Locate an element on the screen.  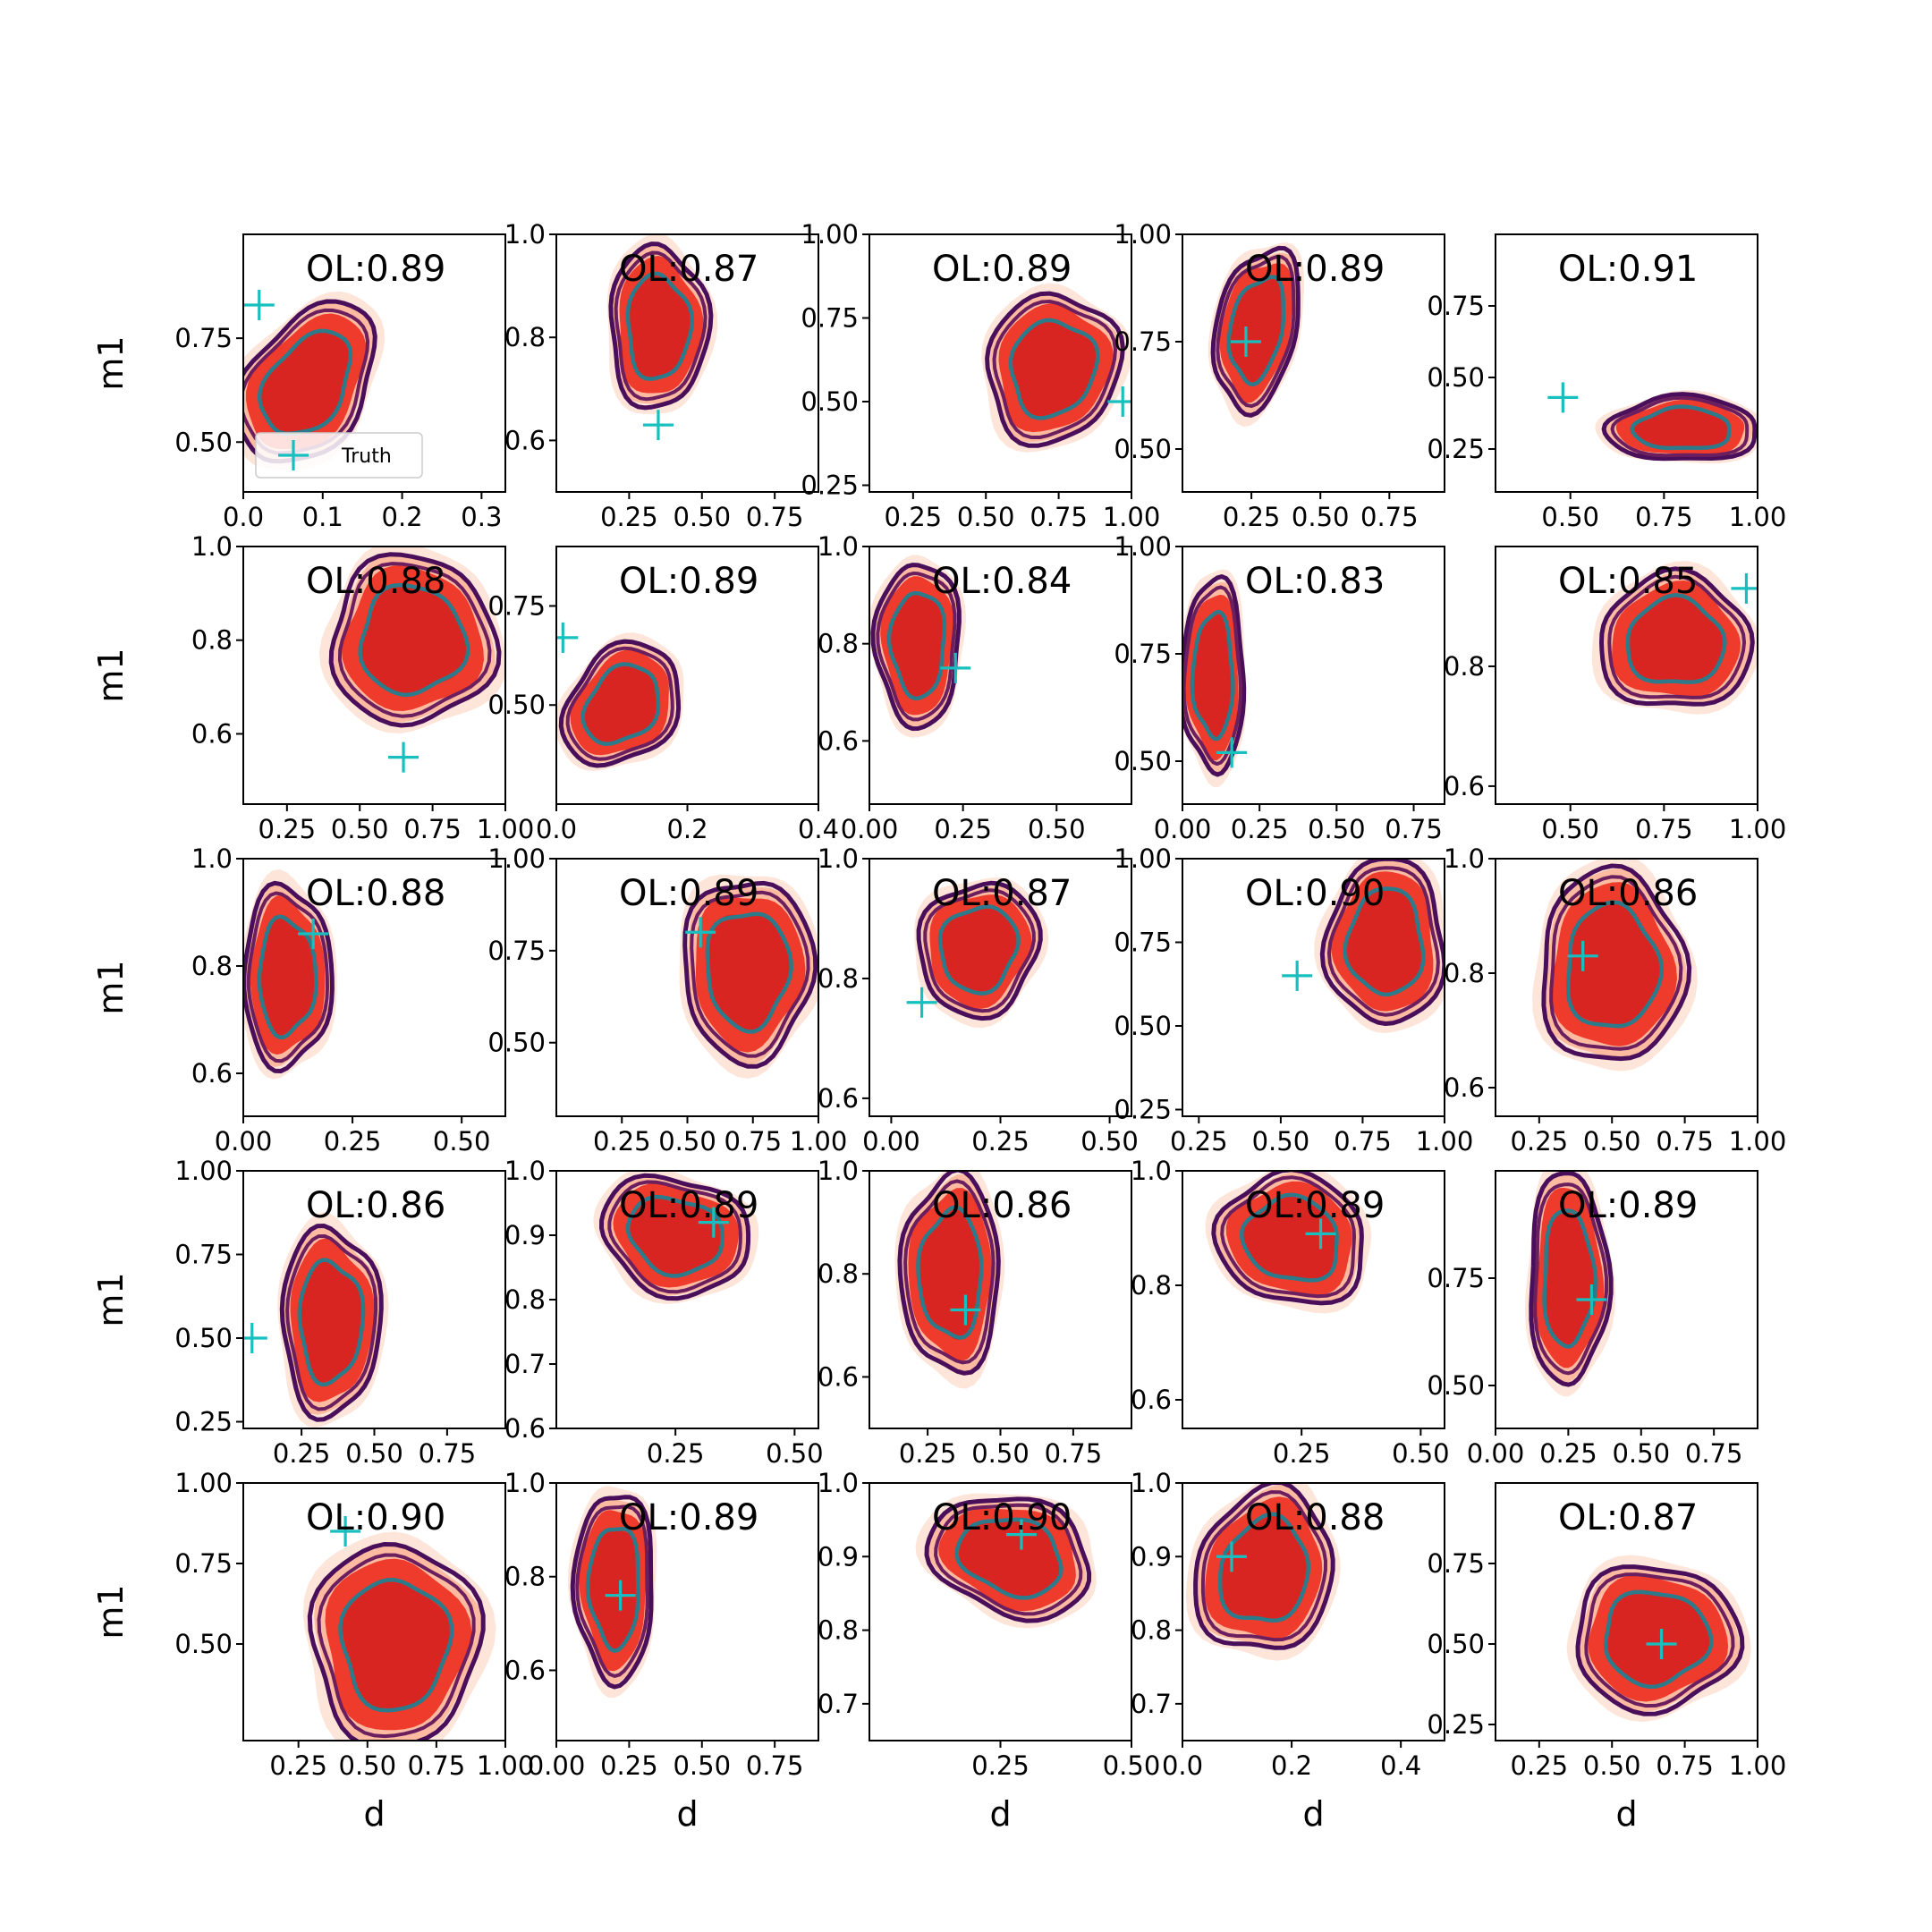
y-axis-label: m1 is located at coordinates (111, 675).